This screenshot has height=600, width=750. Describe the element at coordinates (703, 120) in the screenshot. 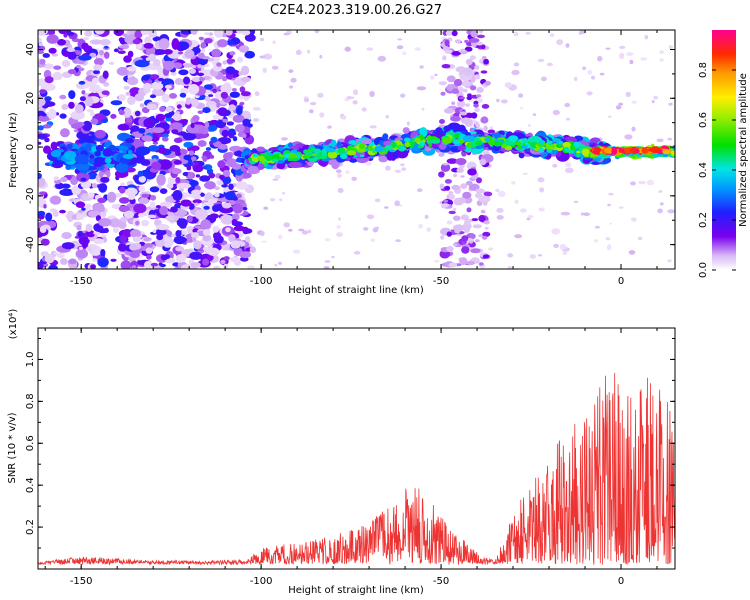

I see `colorbar-tick-label: 0.6` at that location.